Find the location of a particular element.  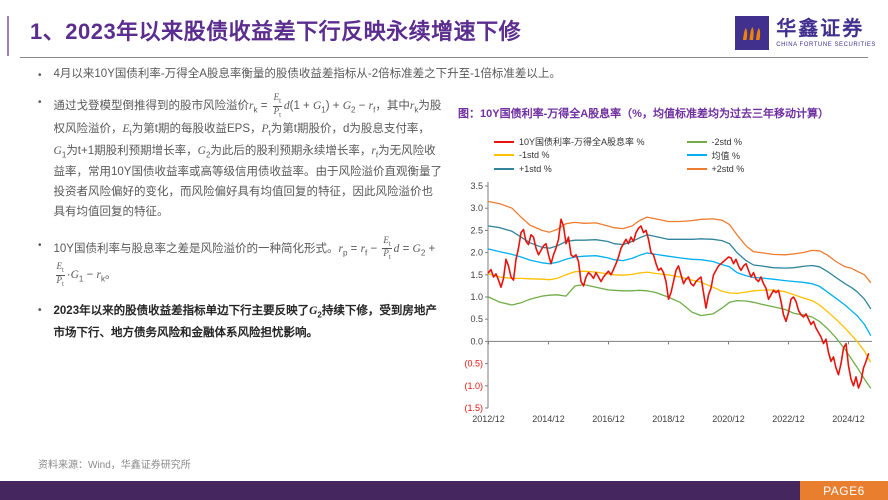

logo-figures-icon is located at coordinates (752, 33).